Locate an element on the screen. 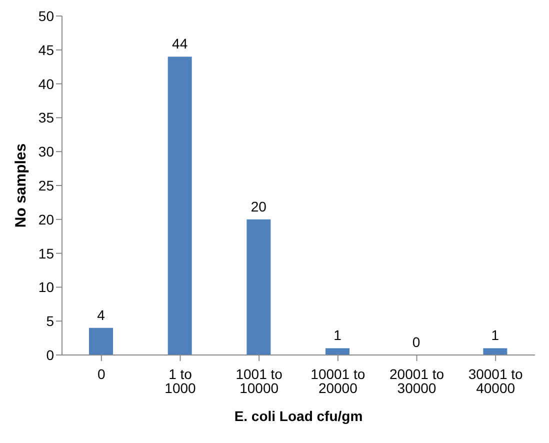 Image resolution: width=549 pixels, height=443 pixels. y-tick-label: 35 is located at coordinates (46, 118).